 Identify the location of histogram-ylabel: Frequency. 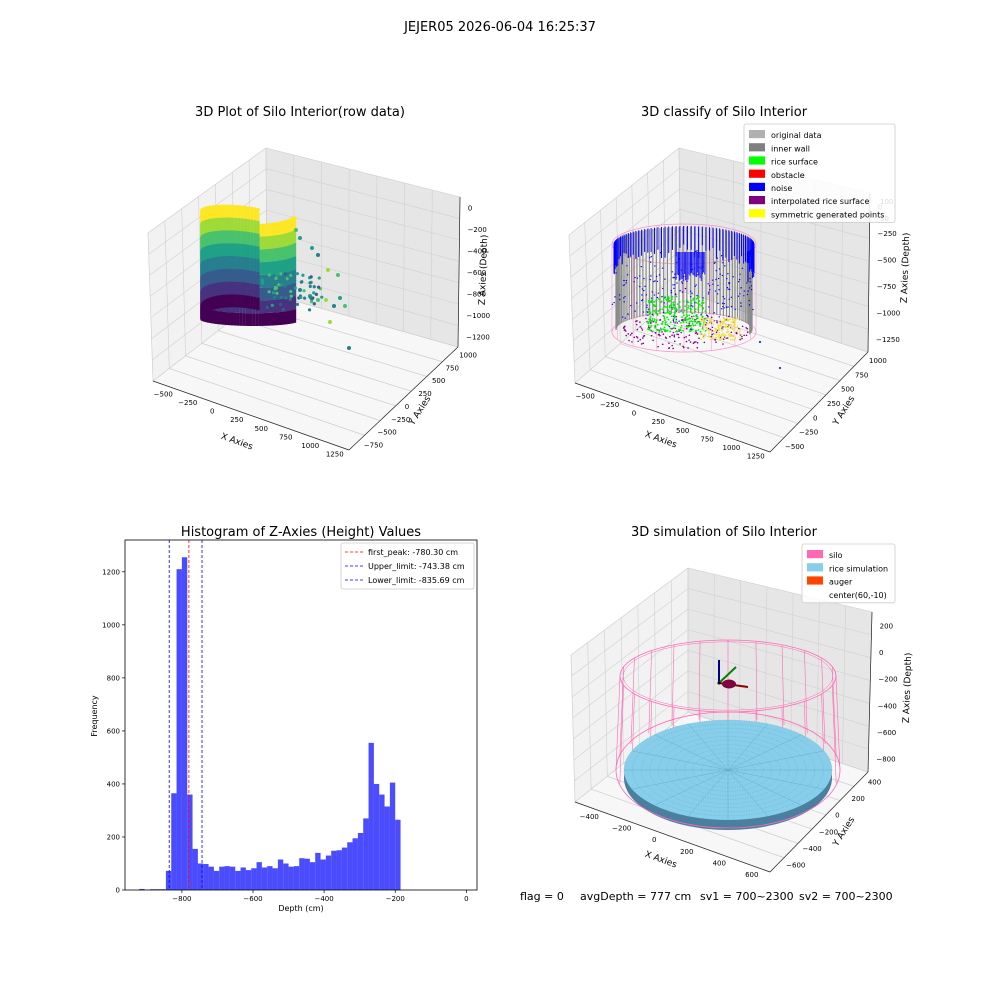
(94, 716).